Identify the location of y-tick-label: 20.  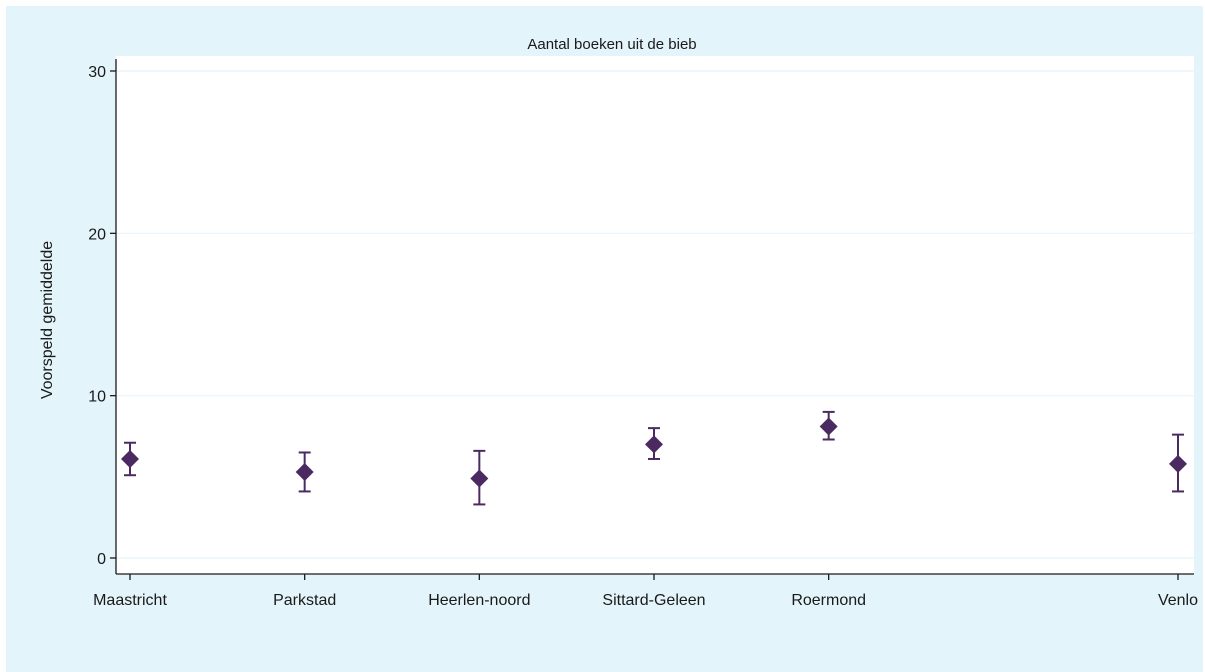
(97, 234).